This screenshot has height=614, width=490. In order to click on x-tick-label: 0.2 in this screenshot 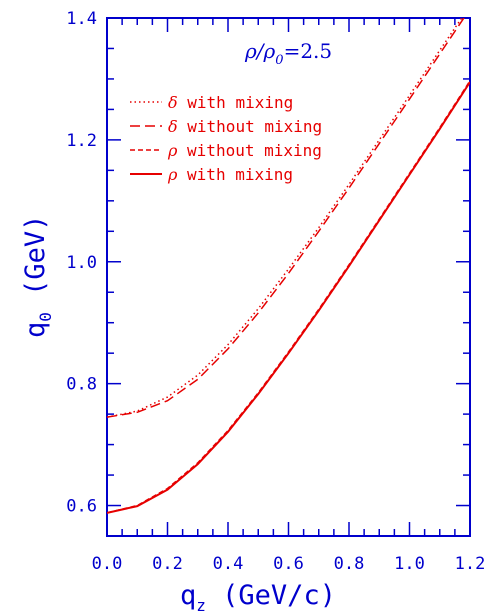, I will do `click(167, 564)`.